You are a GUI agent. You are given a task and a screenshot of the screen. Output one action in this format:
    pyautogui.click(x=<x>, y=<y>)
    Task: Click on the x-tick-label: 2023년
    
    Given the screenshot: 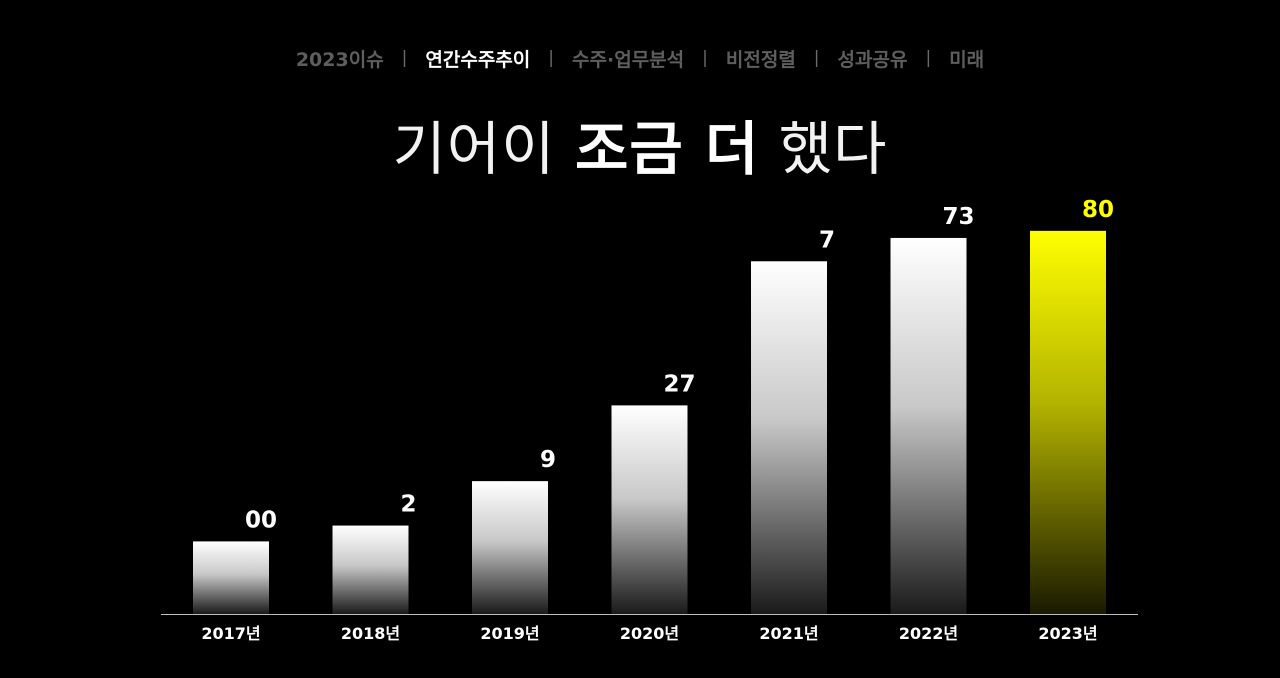 What is the action you would take?
    pyautogui.click(x=1067, y=633)
    